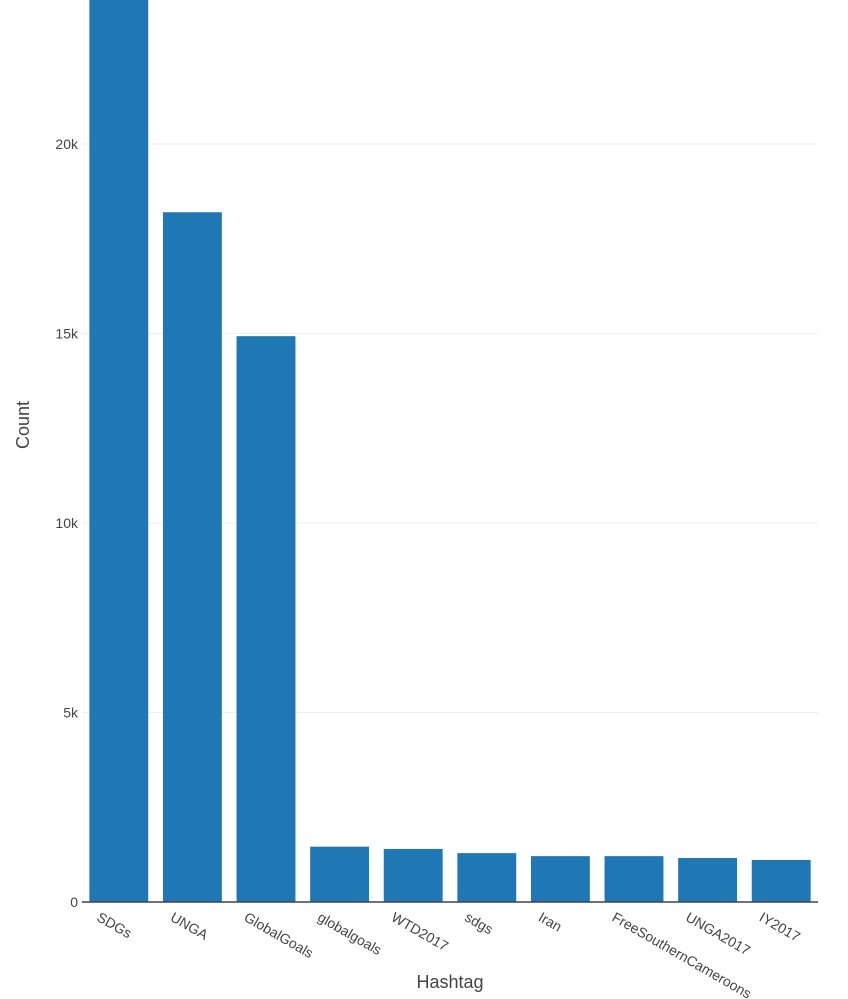  I want to click on x-tick-label: WTD2017, so click(420, 931).